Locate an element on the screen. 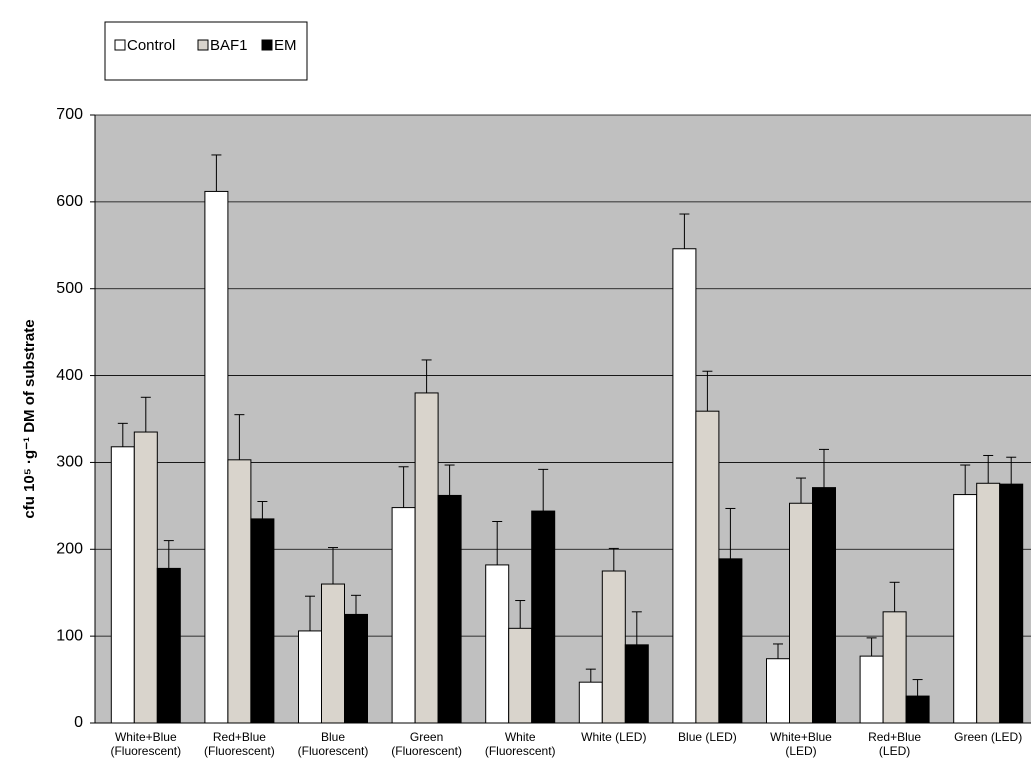 This screenshot has height=764, width=1031. legend-label: EM is located at coordinates (285, 45).